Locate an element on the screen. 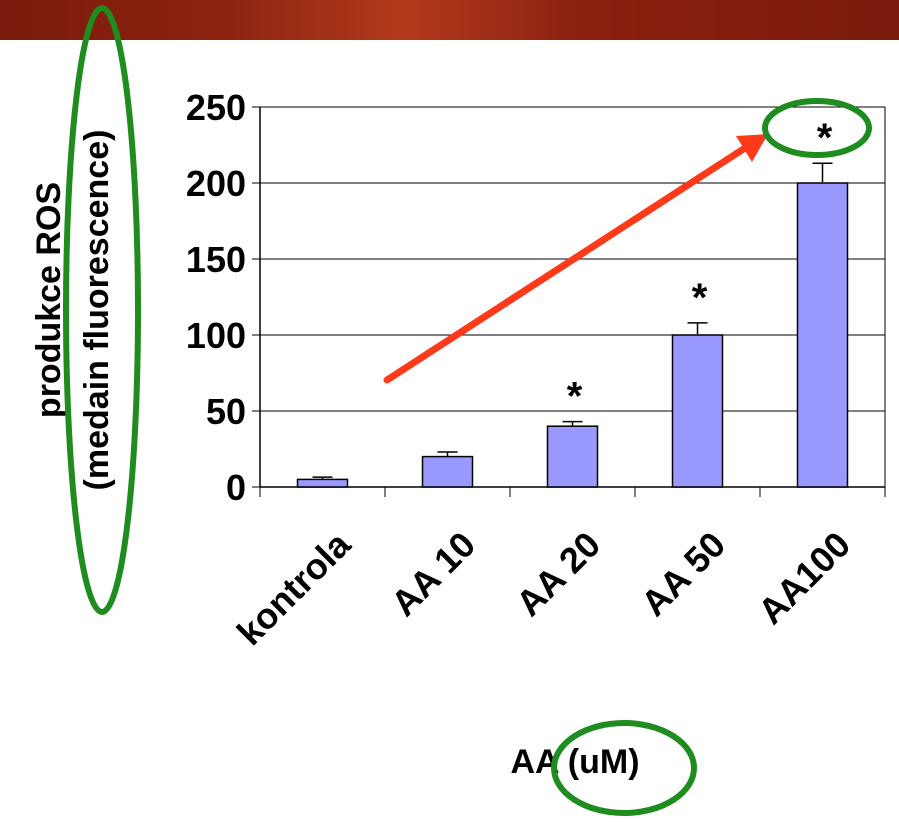  unit-highlight is located at coordinates (624, 768).